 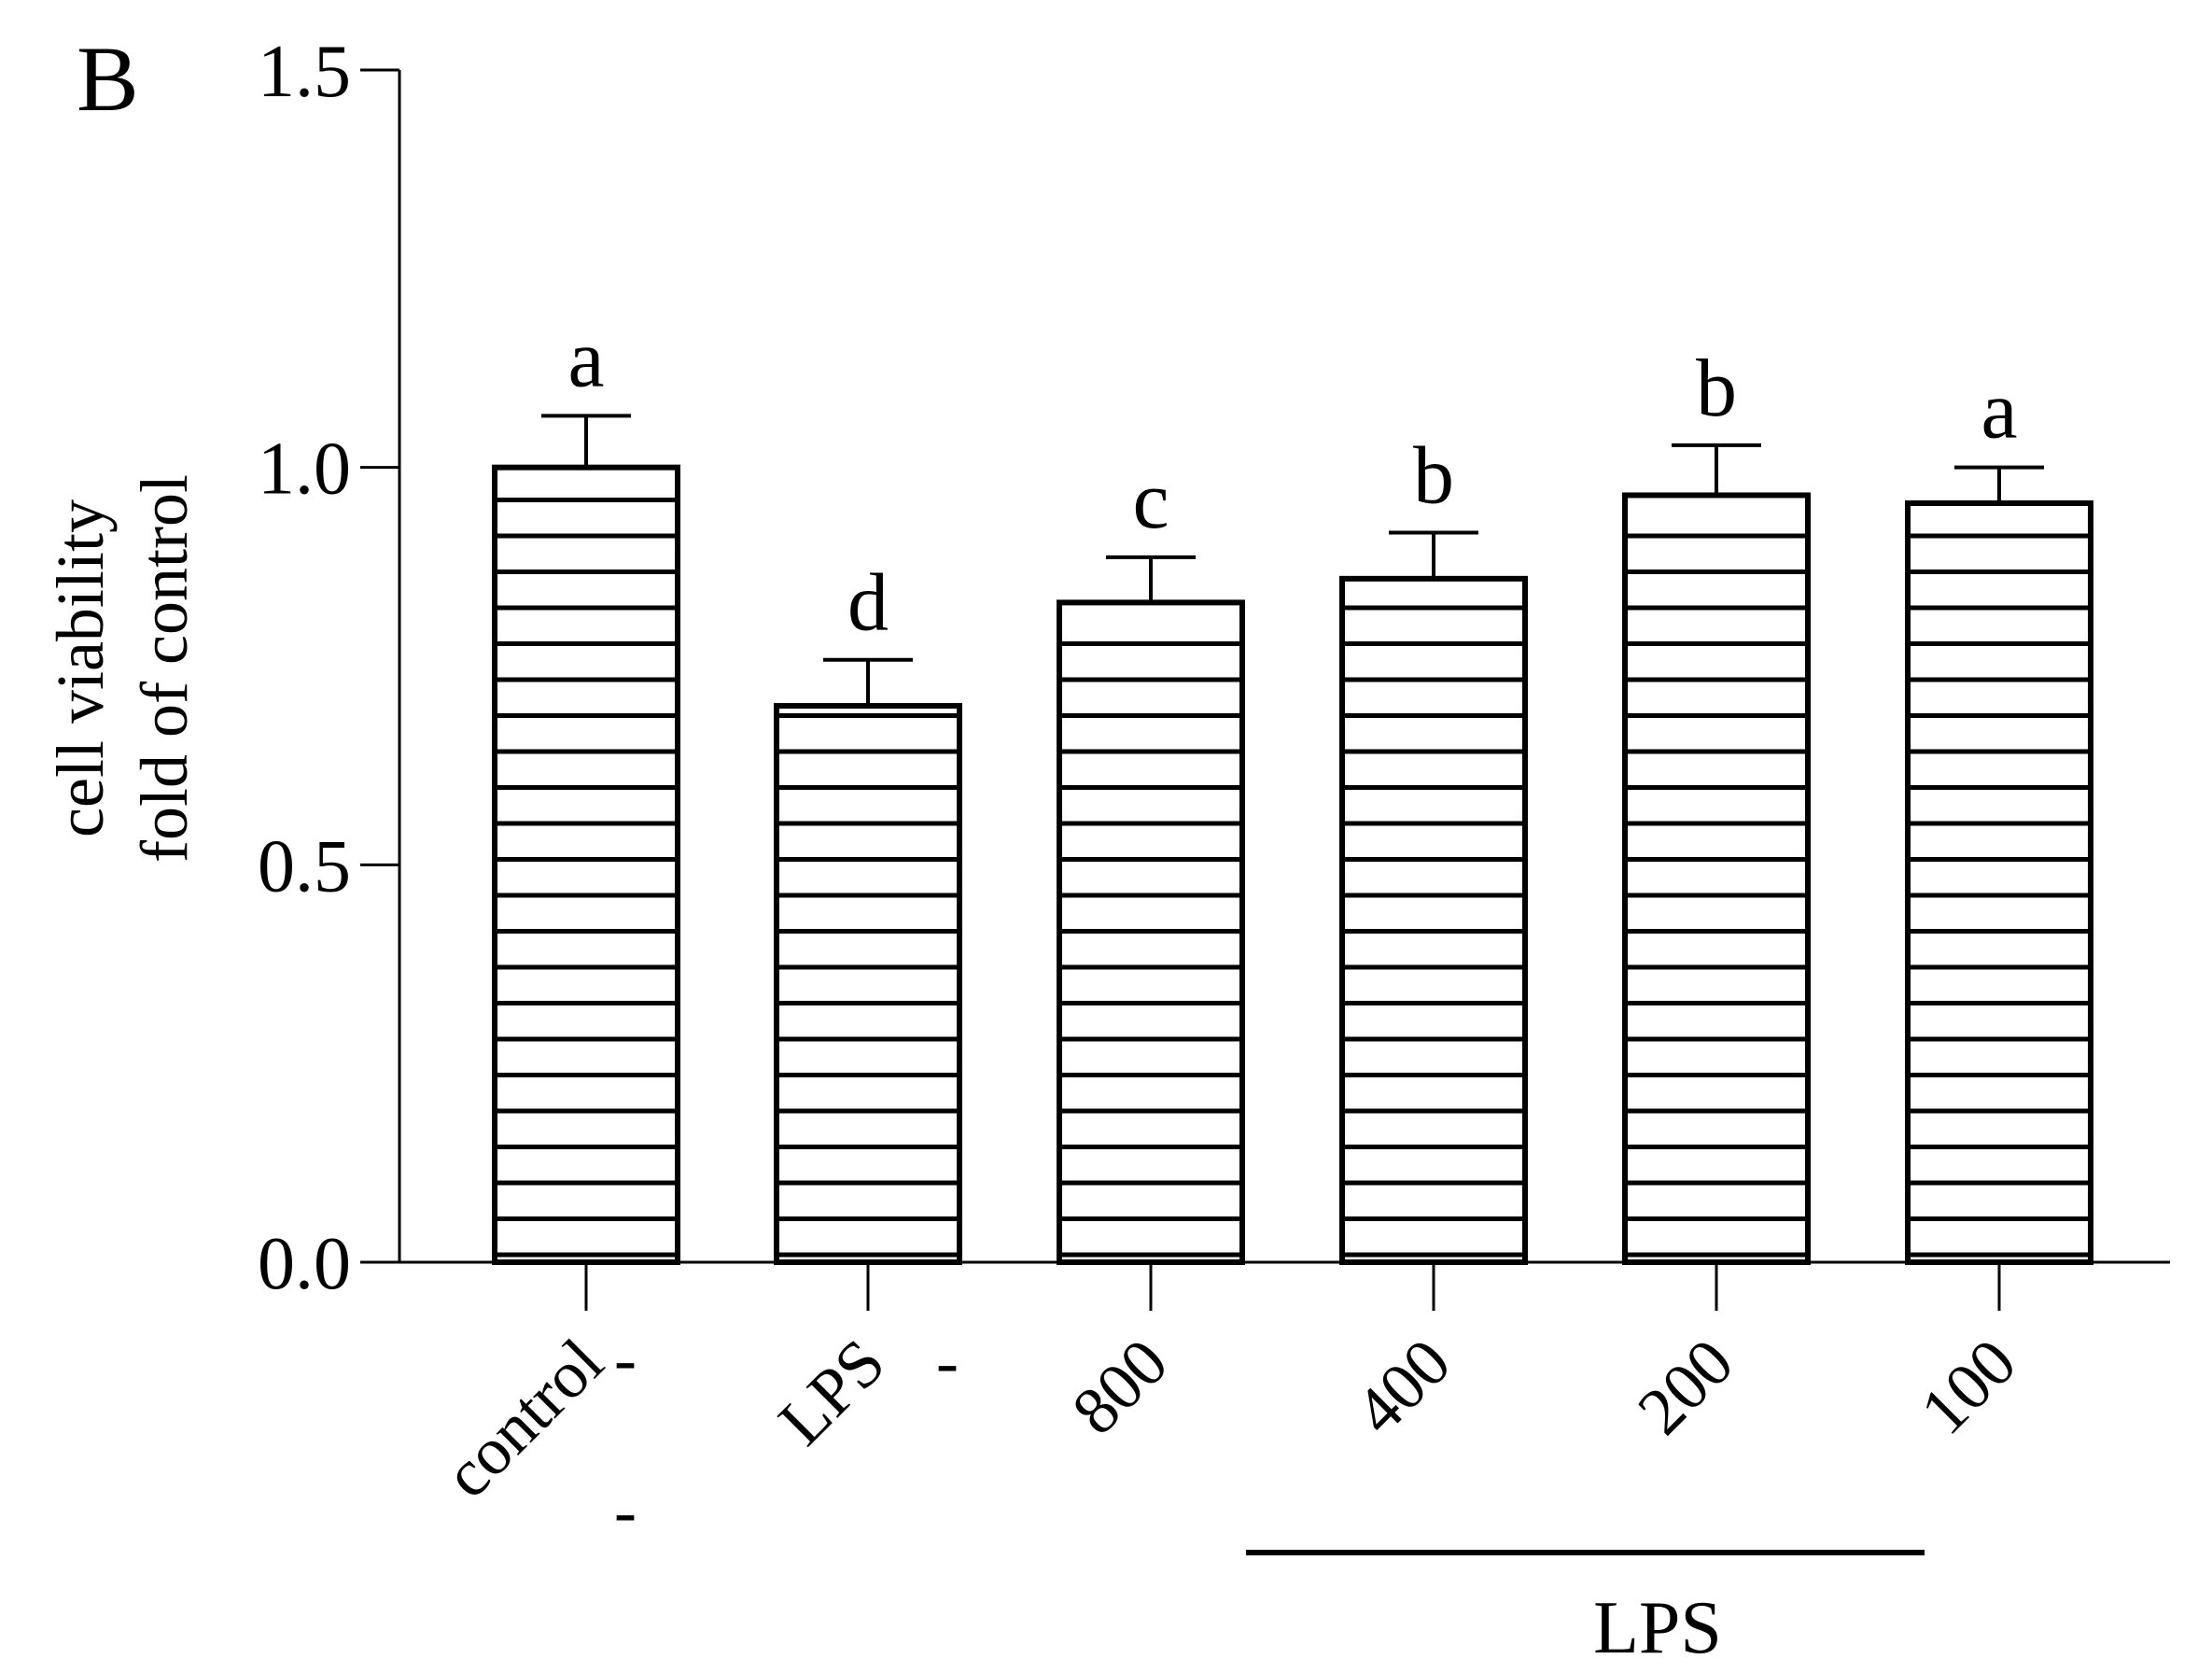 I want to click on significance-label-5: a, so click(x=1999, y=411).